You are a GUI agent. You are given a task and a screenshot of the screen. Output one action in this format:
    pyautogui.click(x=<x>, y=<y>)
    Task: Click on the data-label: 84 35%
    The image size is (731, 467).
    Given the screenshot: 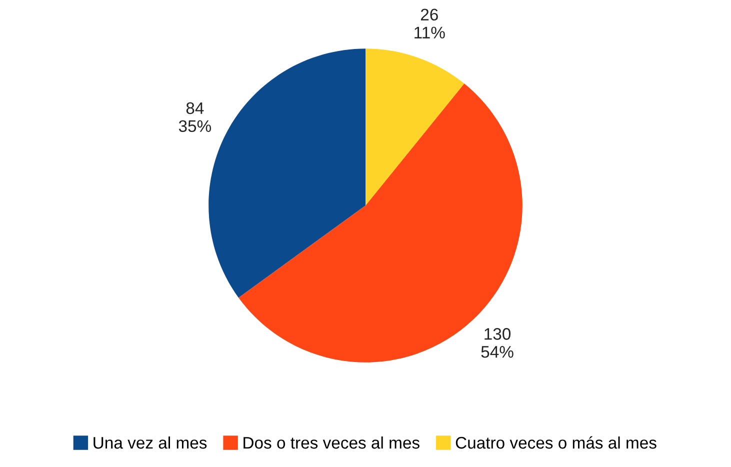 What is the action you would take?
    pyautogui.click(x=195, y=117)
    